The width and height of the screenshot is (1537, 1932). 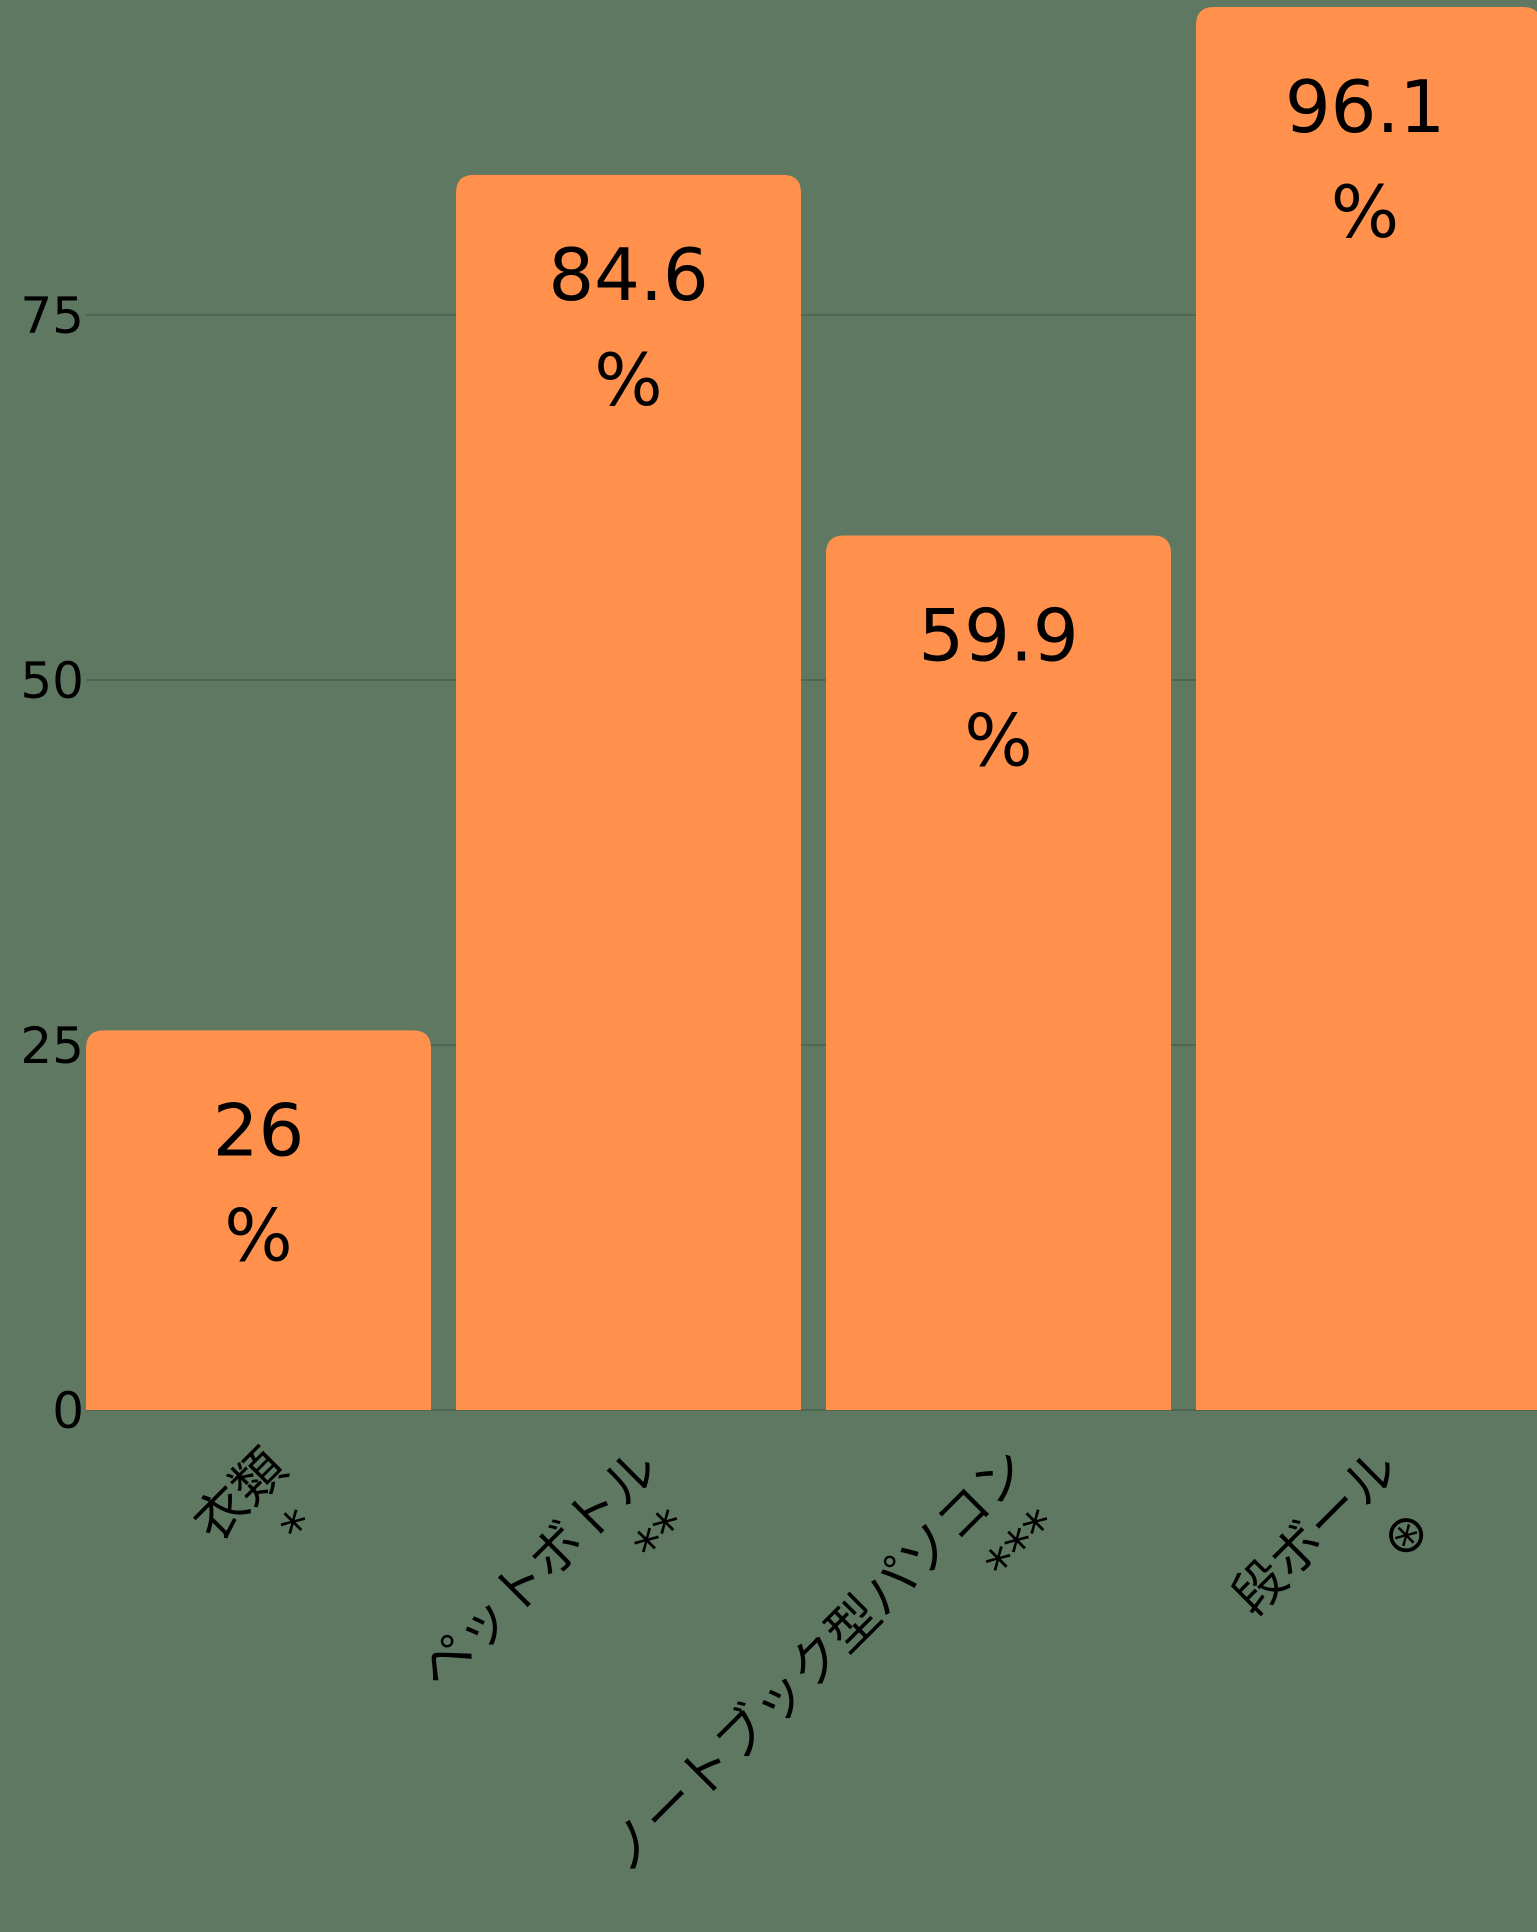 What do you see at coordinates (998, 635) in the screenshot?
I see `value-label-2: 59.9` at bounding box center [998, 635].